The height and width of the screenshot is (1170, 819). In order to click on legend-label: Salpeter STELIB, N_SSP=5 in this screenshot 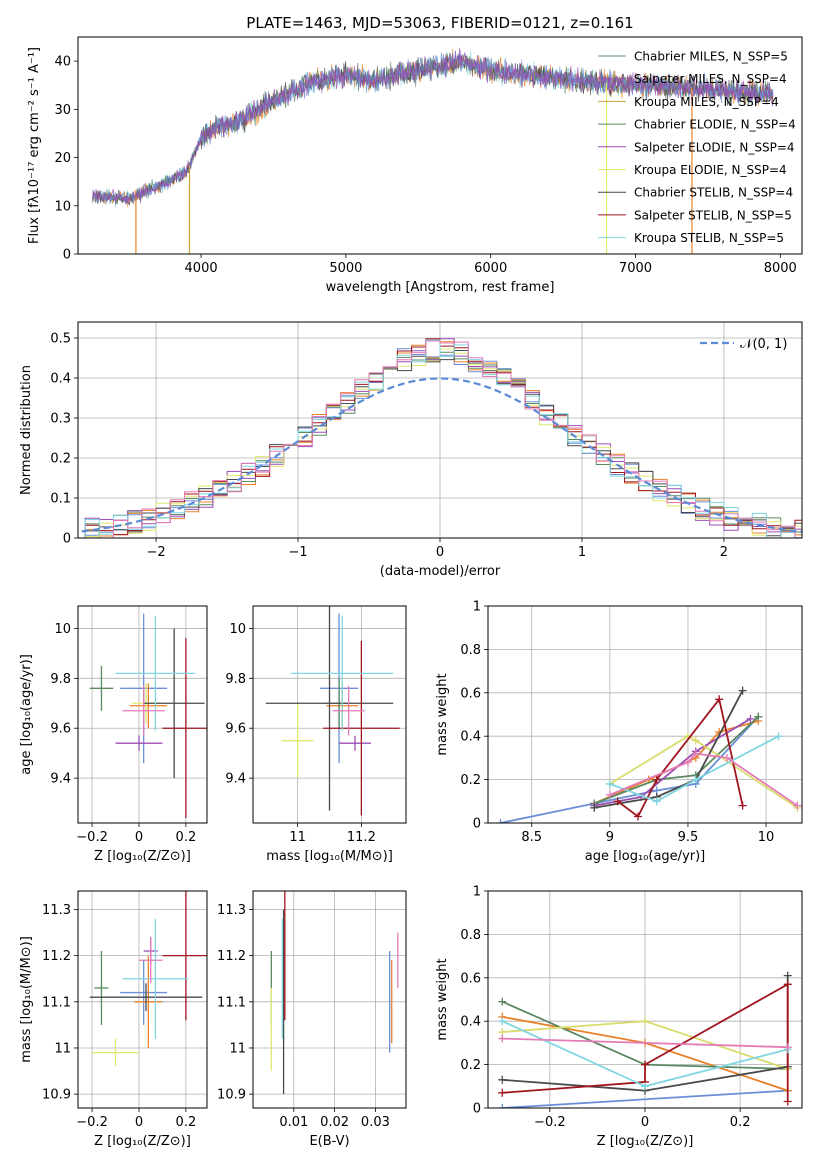, I will do `click(713, 215)`.